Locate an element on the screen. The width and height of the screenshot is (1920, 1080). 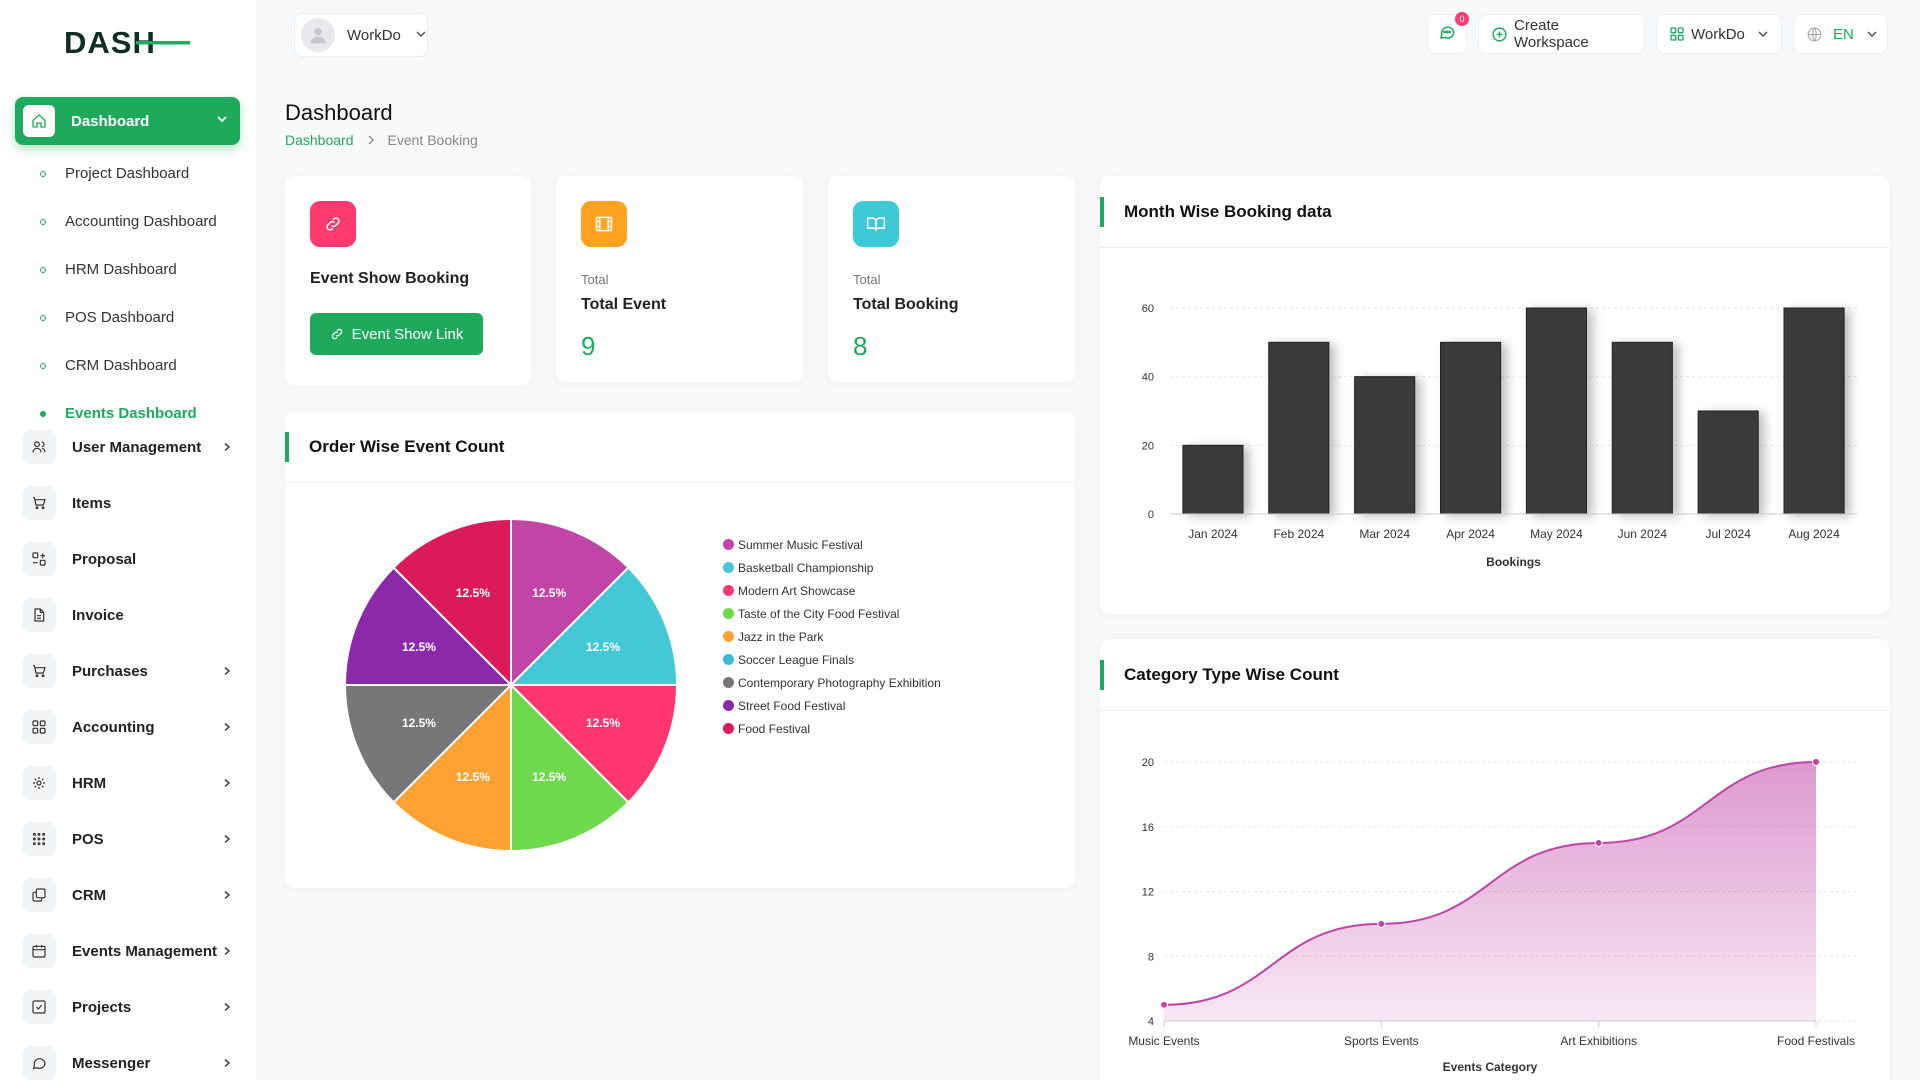
sidebar-item-accounting: Accounting is located at coordinates (127, 727).